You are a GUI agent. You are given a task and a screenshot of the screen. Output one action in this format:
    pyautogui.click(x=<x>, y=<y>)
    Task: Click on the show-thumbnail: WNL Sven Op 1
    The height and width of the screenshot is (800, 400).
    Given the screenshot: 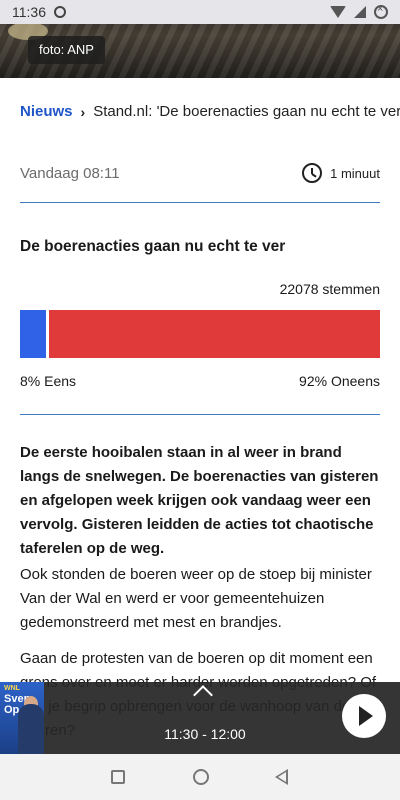 What is the action you would take?
    pyautogui.click(x=22, y=718)
    